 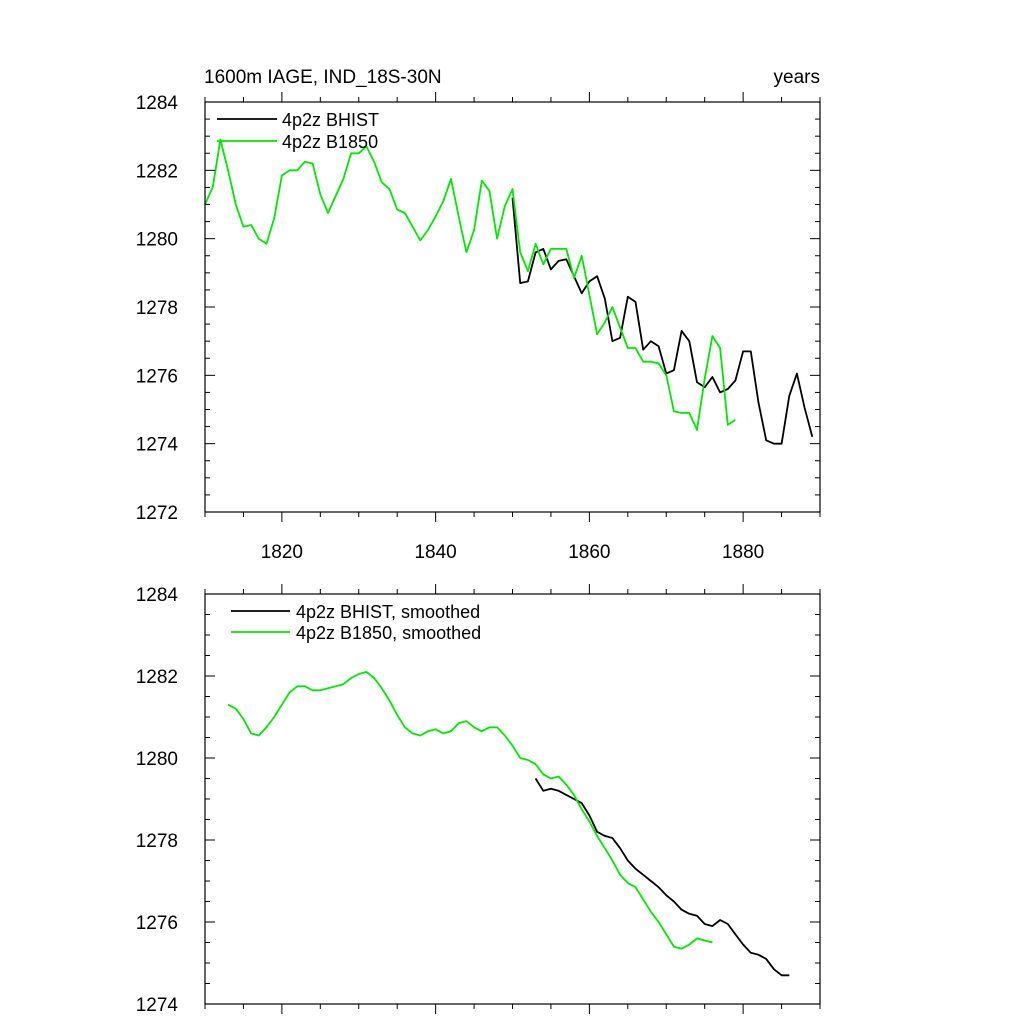 What do you see at coordinates (589, 552) in the screenshot?
I see `x-tick-label: 1860` at bounding box center [589, 552].